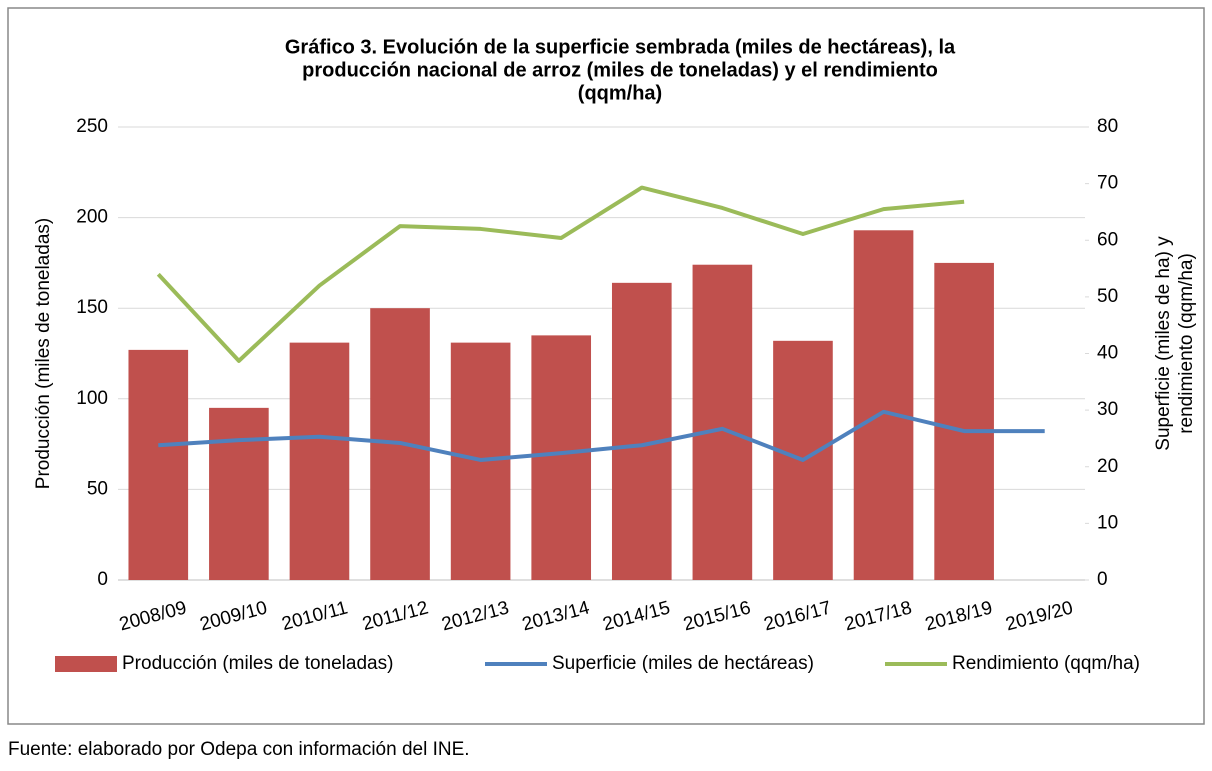 This screenshot has height=771, width=1212. Describe the element at coordinates (1163, 343) in the screenshot. I see `y2-axis-title: Superficie (miles de ha) y` at that location.